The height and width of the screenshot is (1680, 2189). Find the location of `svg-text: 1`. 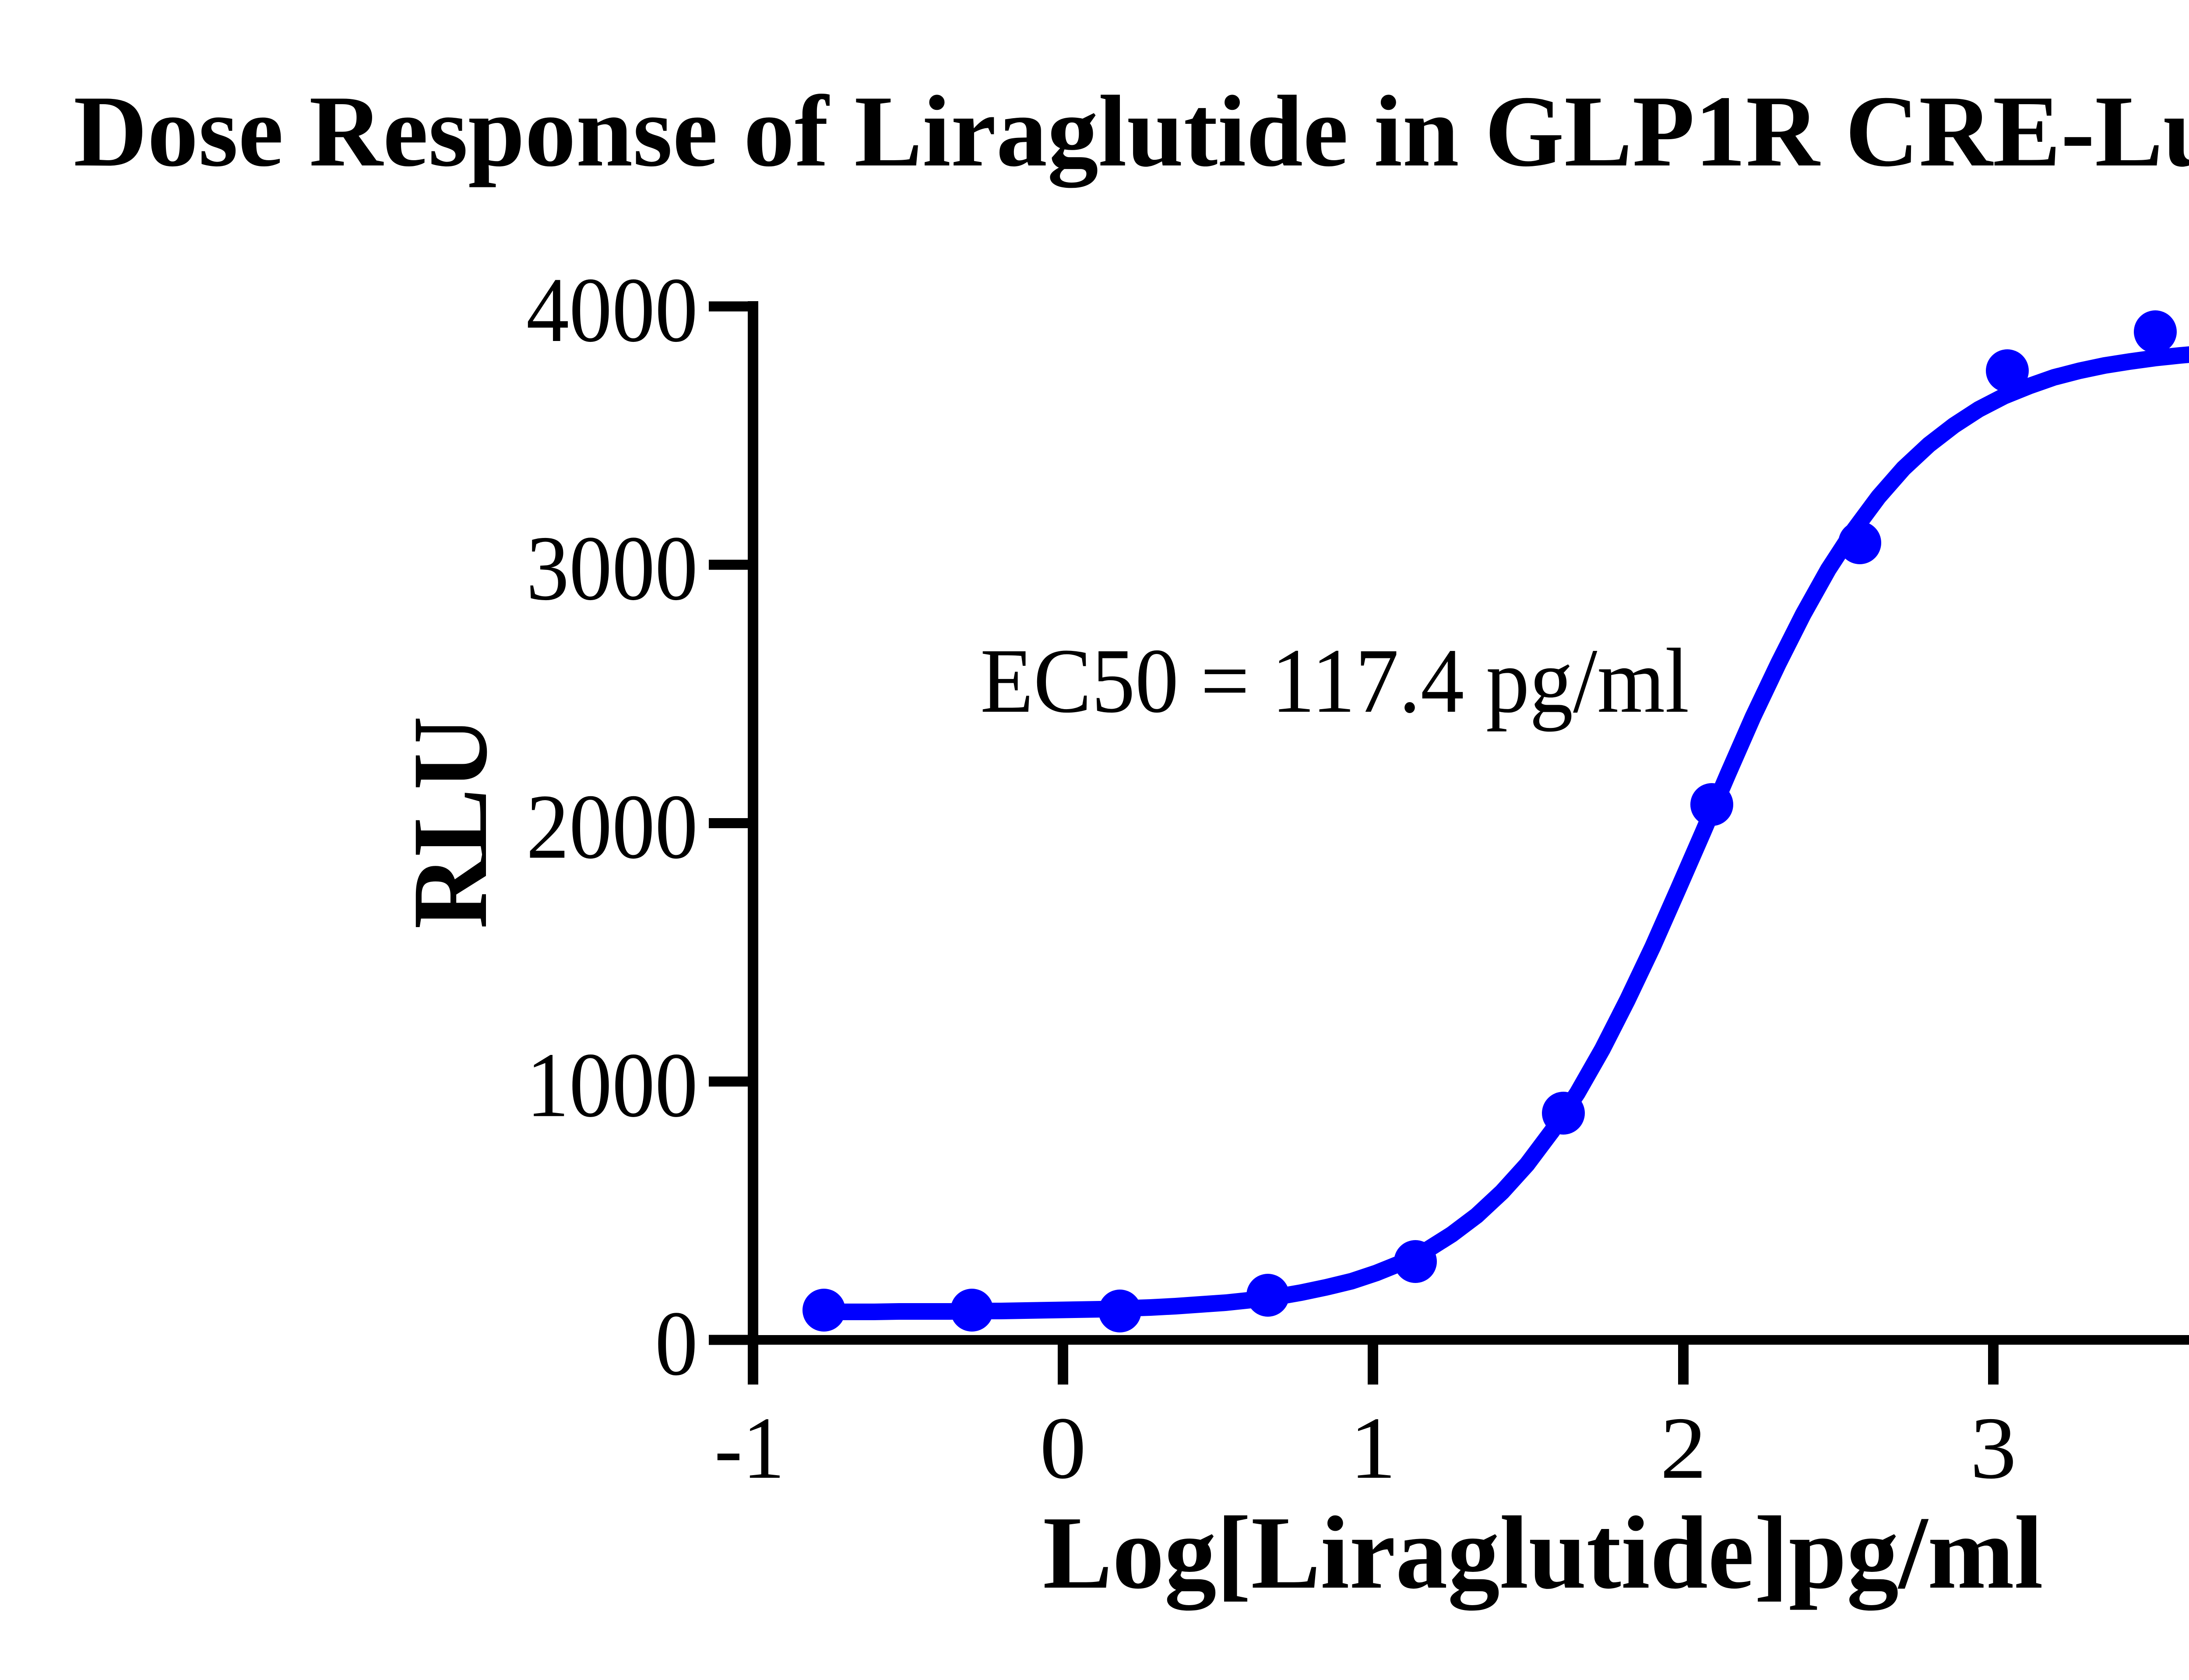

svg-text: 1 is located at coordinates (1373, 1448).